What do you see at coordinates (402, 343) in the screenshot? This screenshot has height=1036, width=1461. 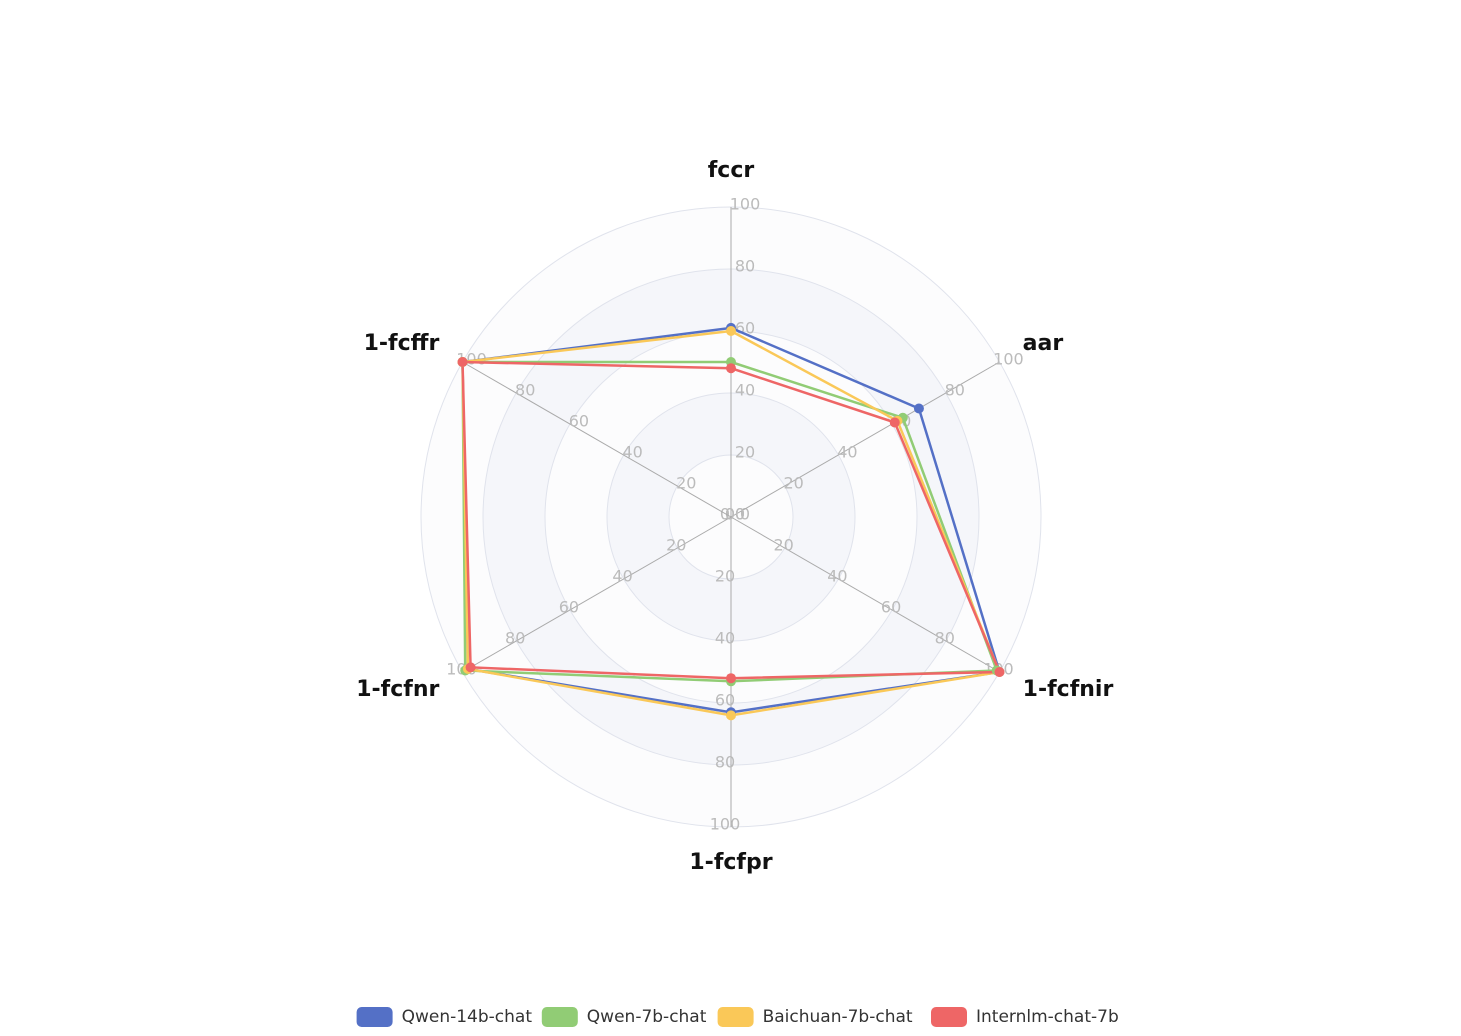 I see `indicator-label: 1-fcffr` at bounding box center [402, 343].